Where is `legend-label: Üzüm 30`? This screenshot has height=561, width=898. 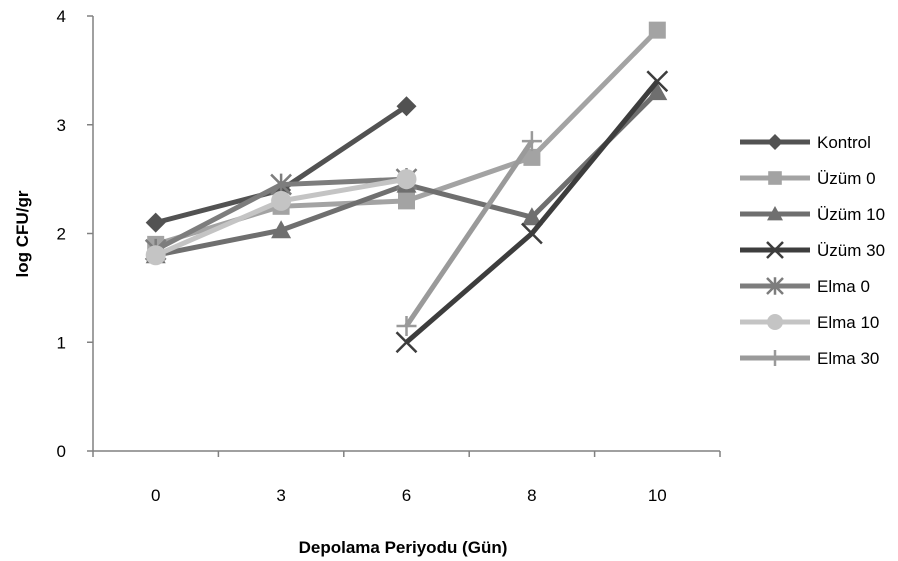
legend-label: Üzüm 30 is located at coordinates (851, 250).